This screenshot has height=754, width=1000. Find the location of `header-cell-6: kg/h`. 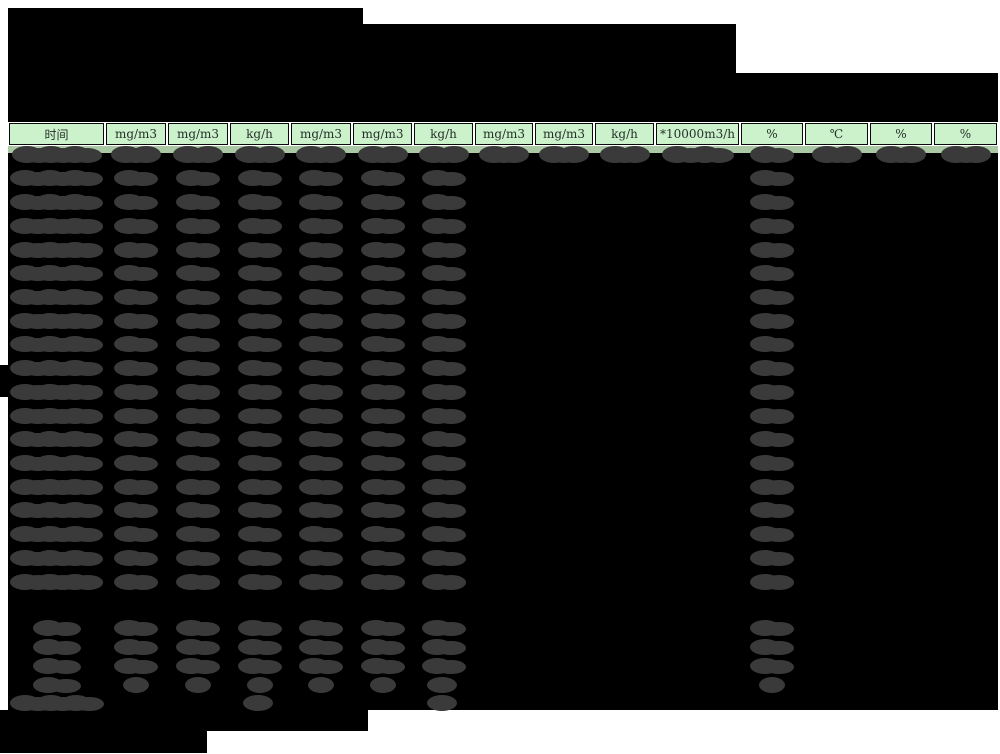

header-cell-6: kg/h is located at coordinates (443, 134).